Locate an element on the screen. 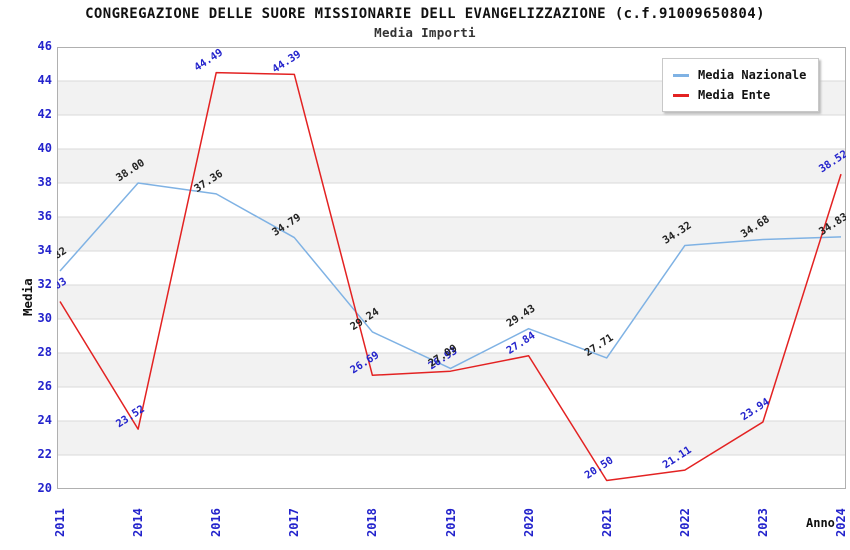 This screenshot has width=850, height=550. legend-item-media-ente: Media Ente is located at coordinates (739, 95).